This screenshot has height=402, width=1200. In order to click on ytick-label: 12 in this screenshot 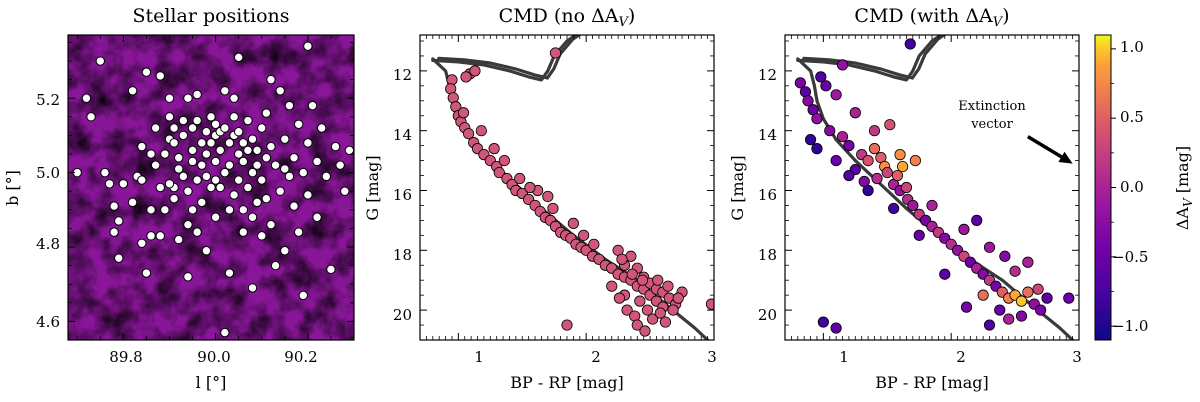, I will do `click(402, 75)`.